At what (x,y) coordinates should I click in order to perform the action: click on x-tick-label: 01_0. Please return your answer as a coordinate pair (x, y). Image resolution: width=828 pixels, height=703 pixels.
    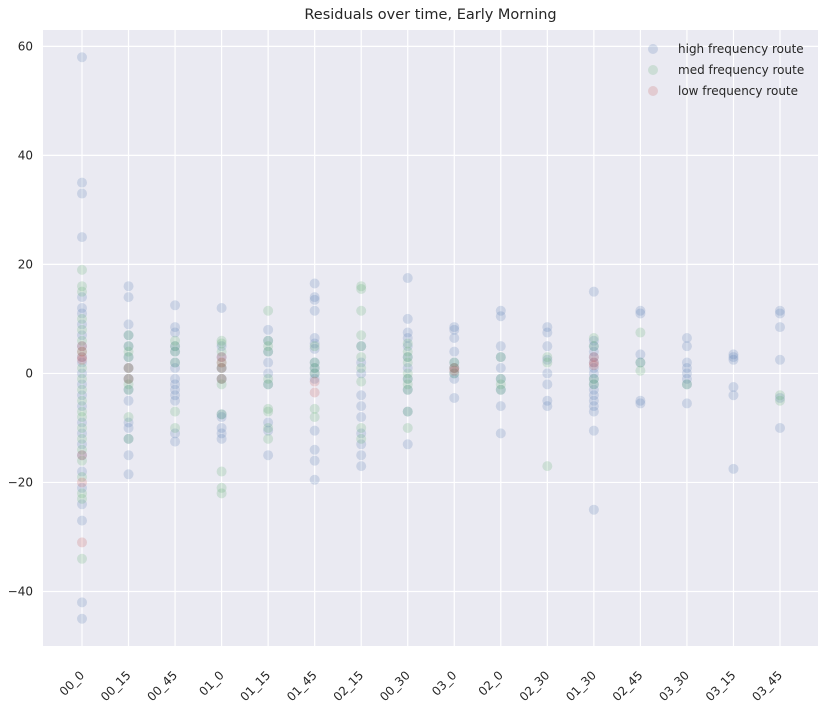
    Looking at the image, I should click on (211, 683).